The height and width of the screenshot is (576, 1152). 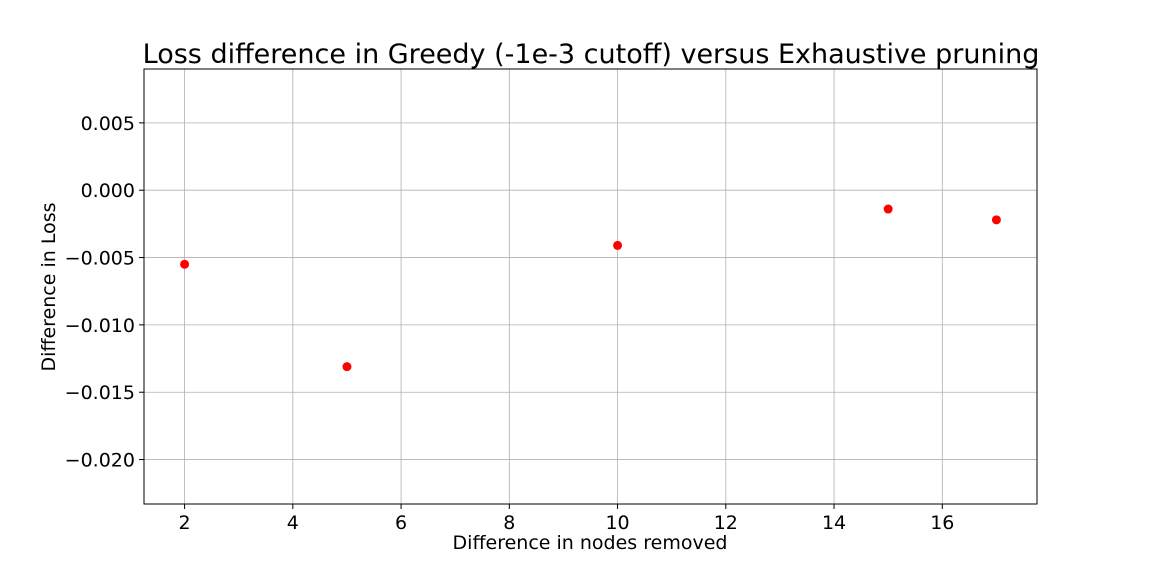 What do you see at coordinates (293, 523) in the screenshot?
I see `x-tick-label: 4` at bounding box center [293, 523].